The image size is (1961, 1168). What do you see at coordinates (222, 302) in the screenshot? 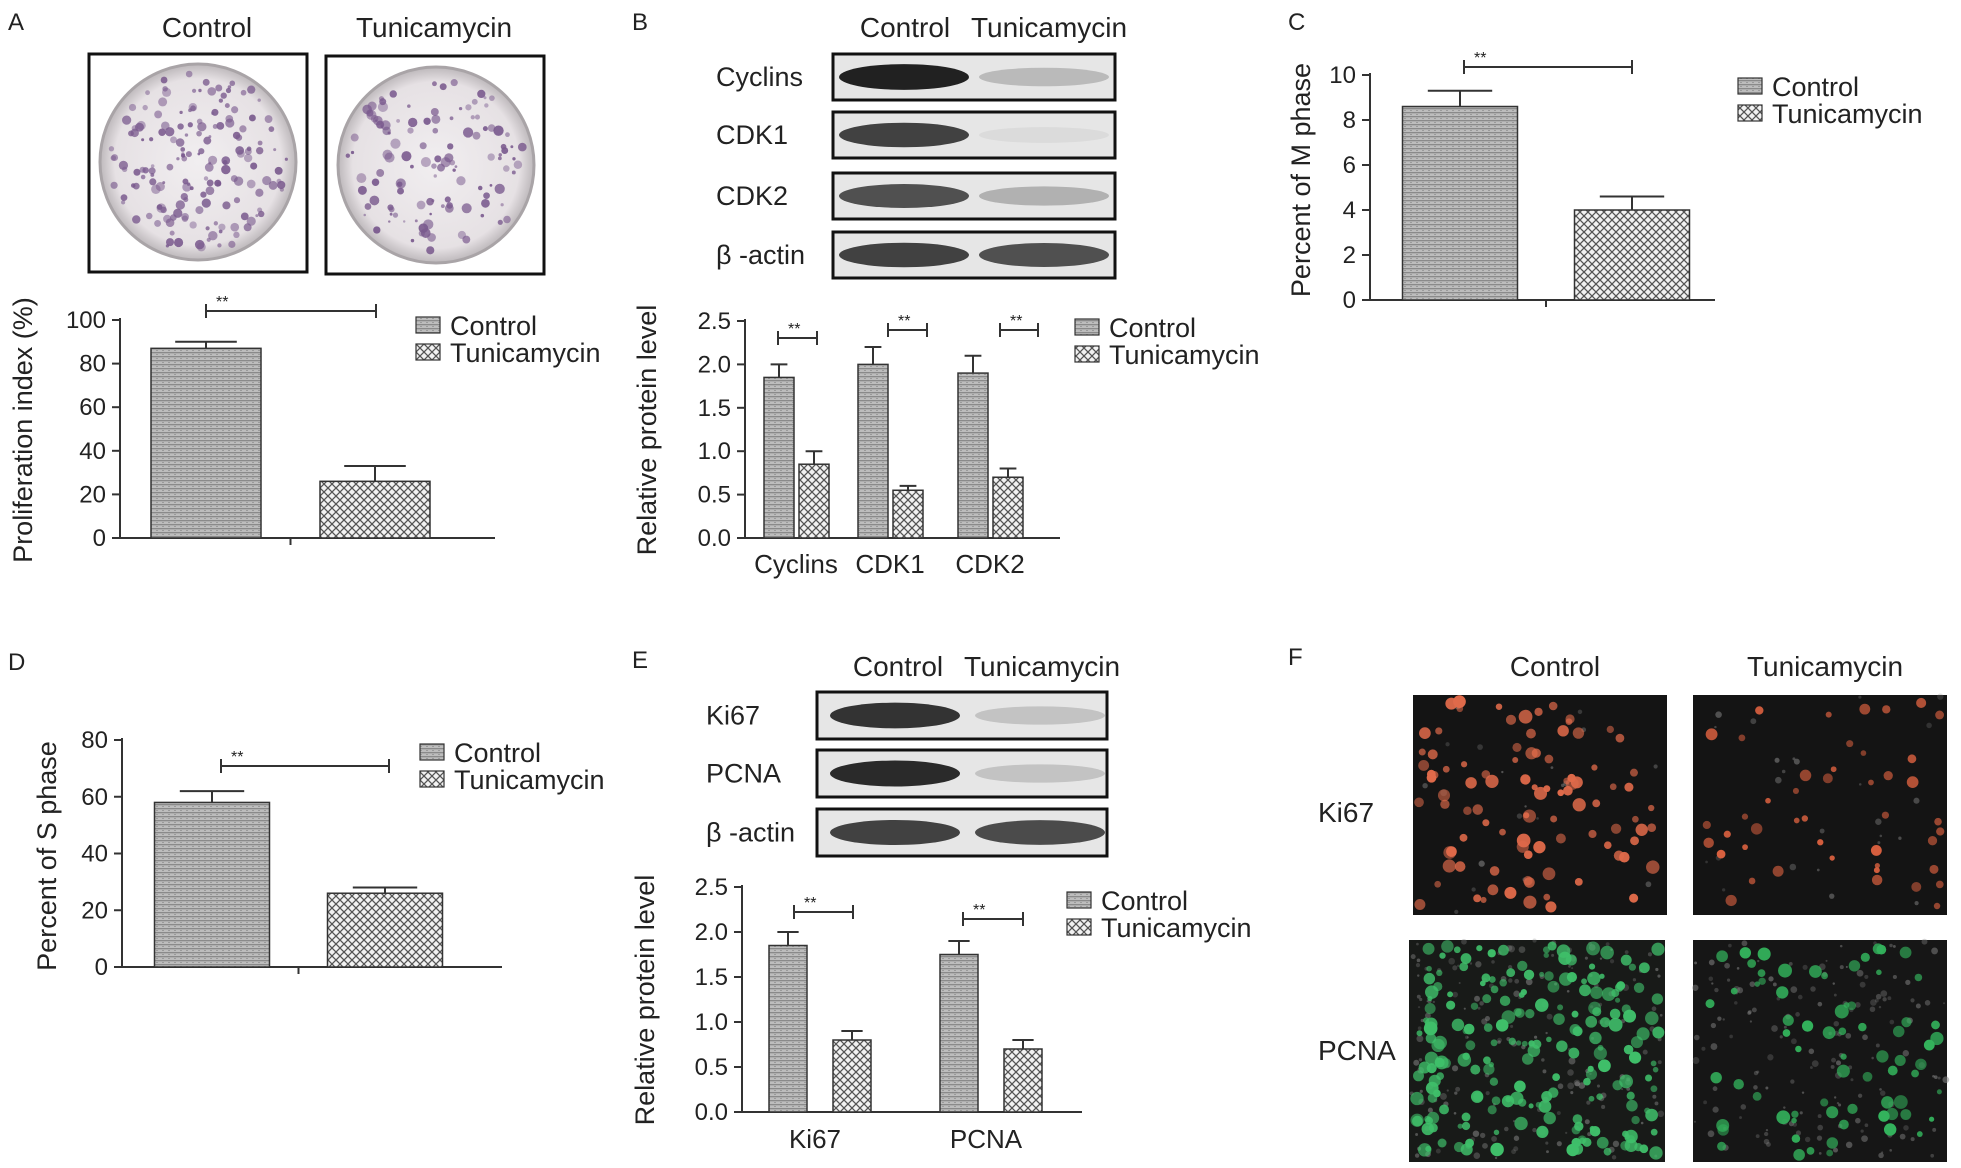
I see `significance-stars: **` at bounding box center [222, 302].